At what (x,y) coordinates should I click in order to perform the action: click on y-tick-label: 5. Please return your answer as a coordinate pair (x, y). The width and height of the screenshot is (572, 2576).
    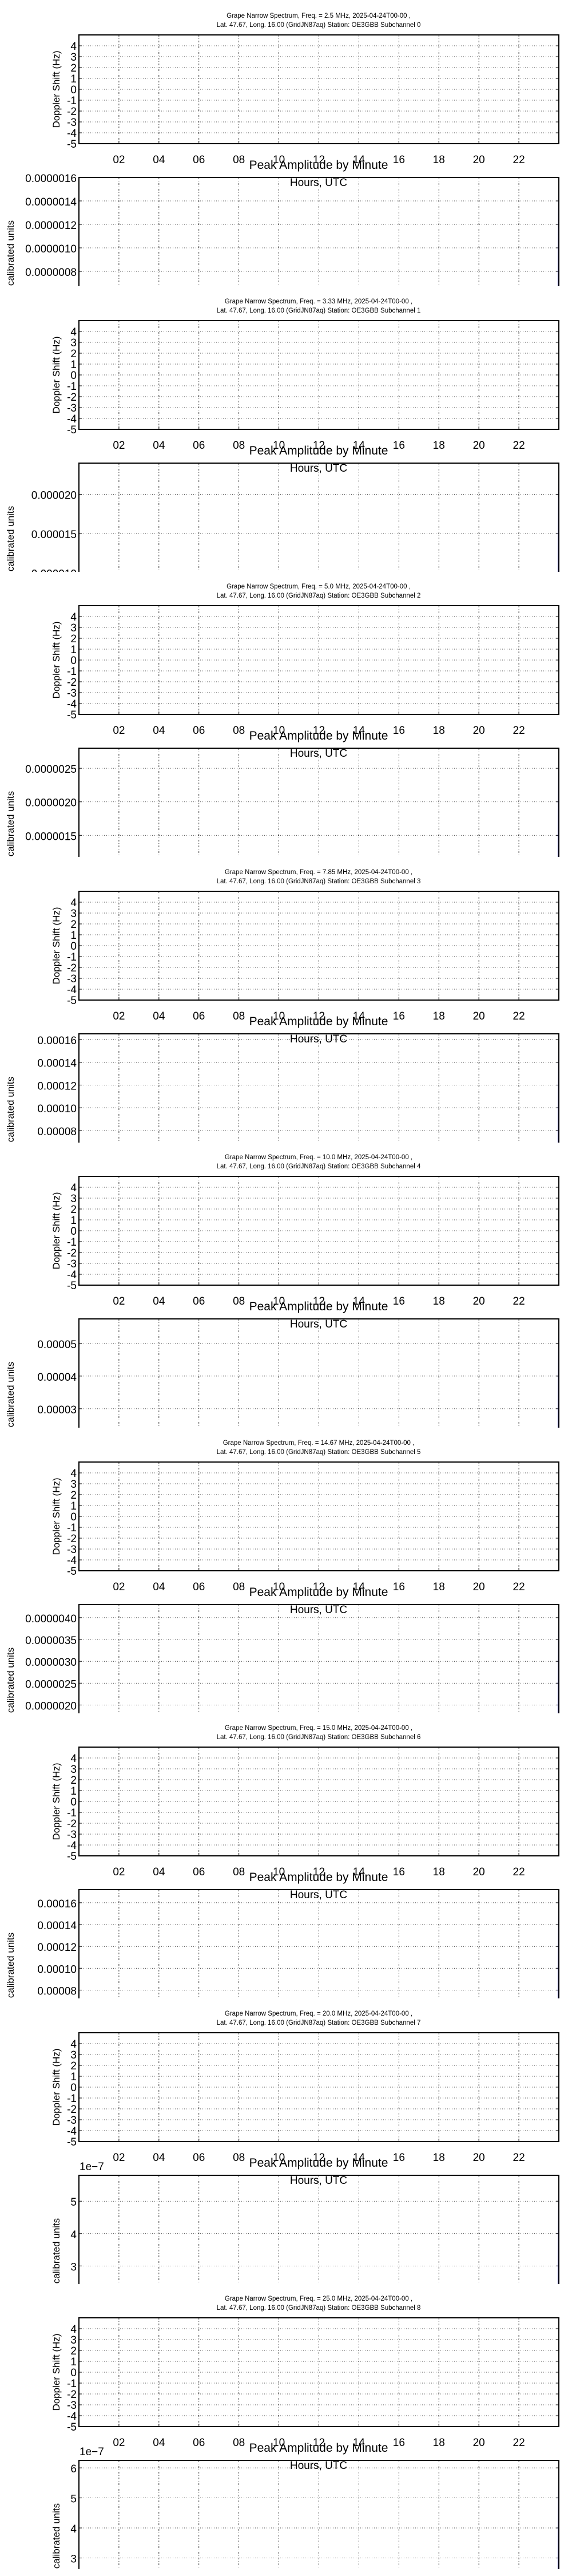
    Looking at the image, I should click on (73, 2500).